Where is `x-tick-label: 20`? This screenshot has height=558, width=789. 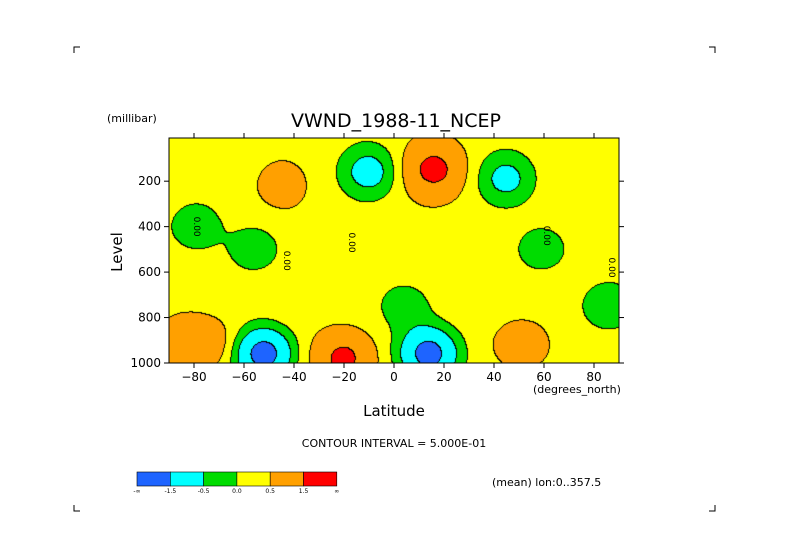 x-tick-label: 20 is located at coordinates (443, 377).